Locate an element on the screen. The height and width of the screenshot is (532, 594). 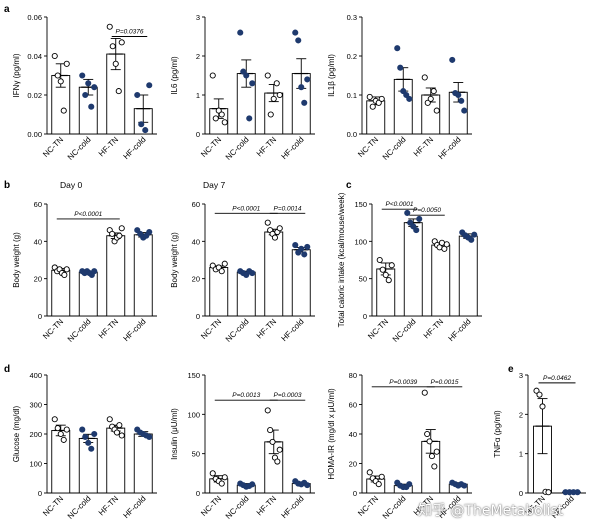
y-tick-label: 0.3 is located at coordinates (352, 17).